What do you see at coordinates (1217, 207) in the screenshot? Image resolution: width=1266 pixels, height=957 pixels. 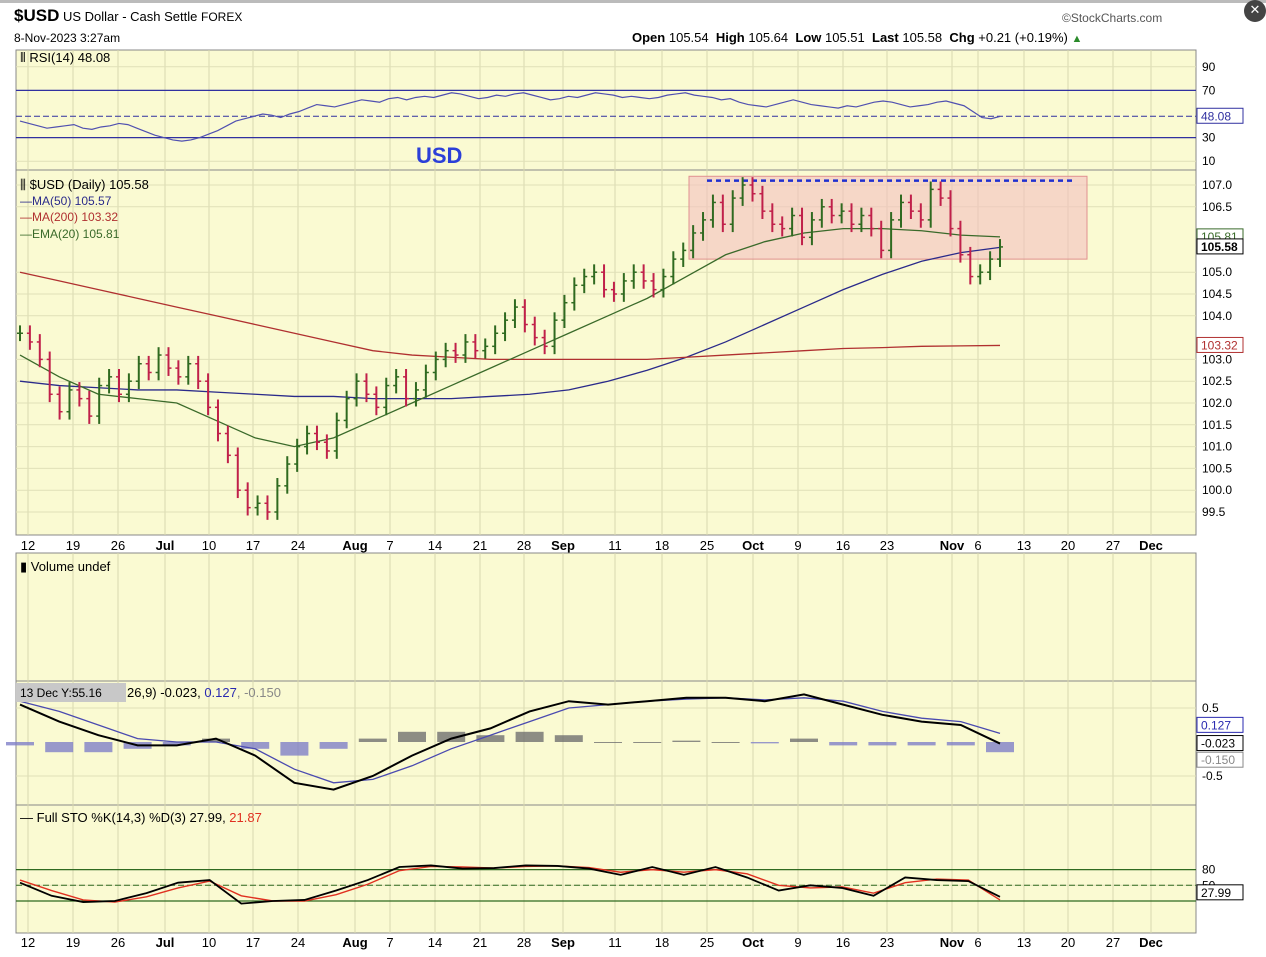 I see `price-tick-label: 106.5` at bounding box center [1217, 207].